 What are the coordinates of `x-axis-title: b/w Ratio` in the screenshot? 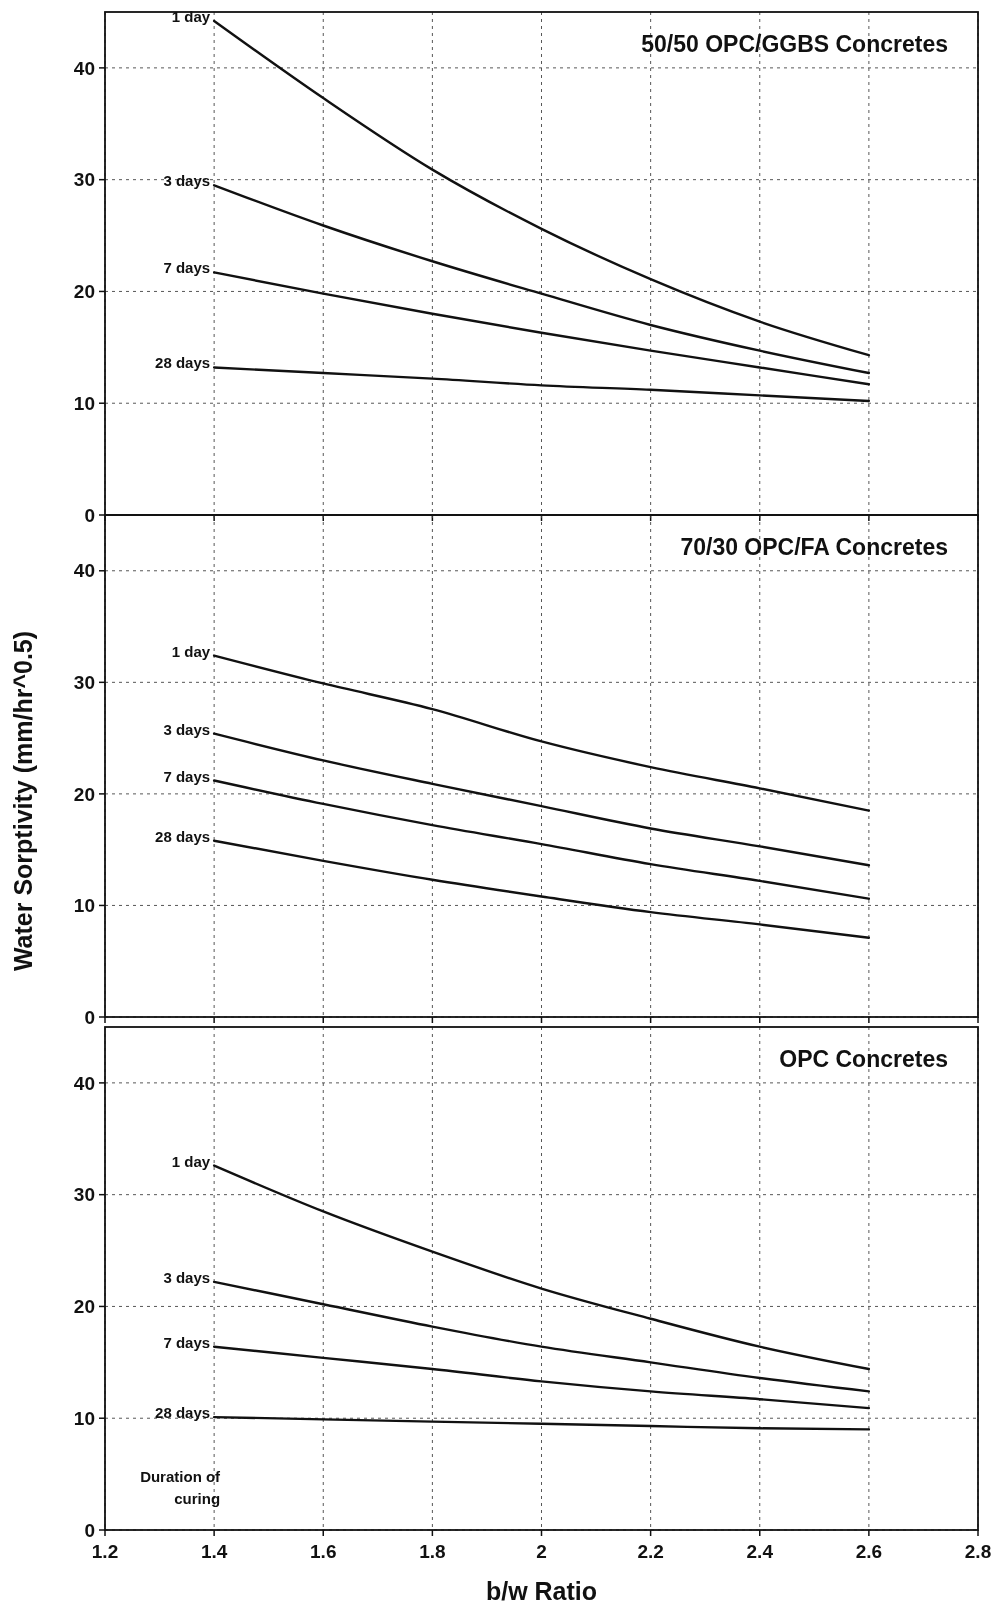 It's located at (541, 1591).